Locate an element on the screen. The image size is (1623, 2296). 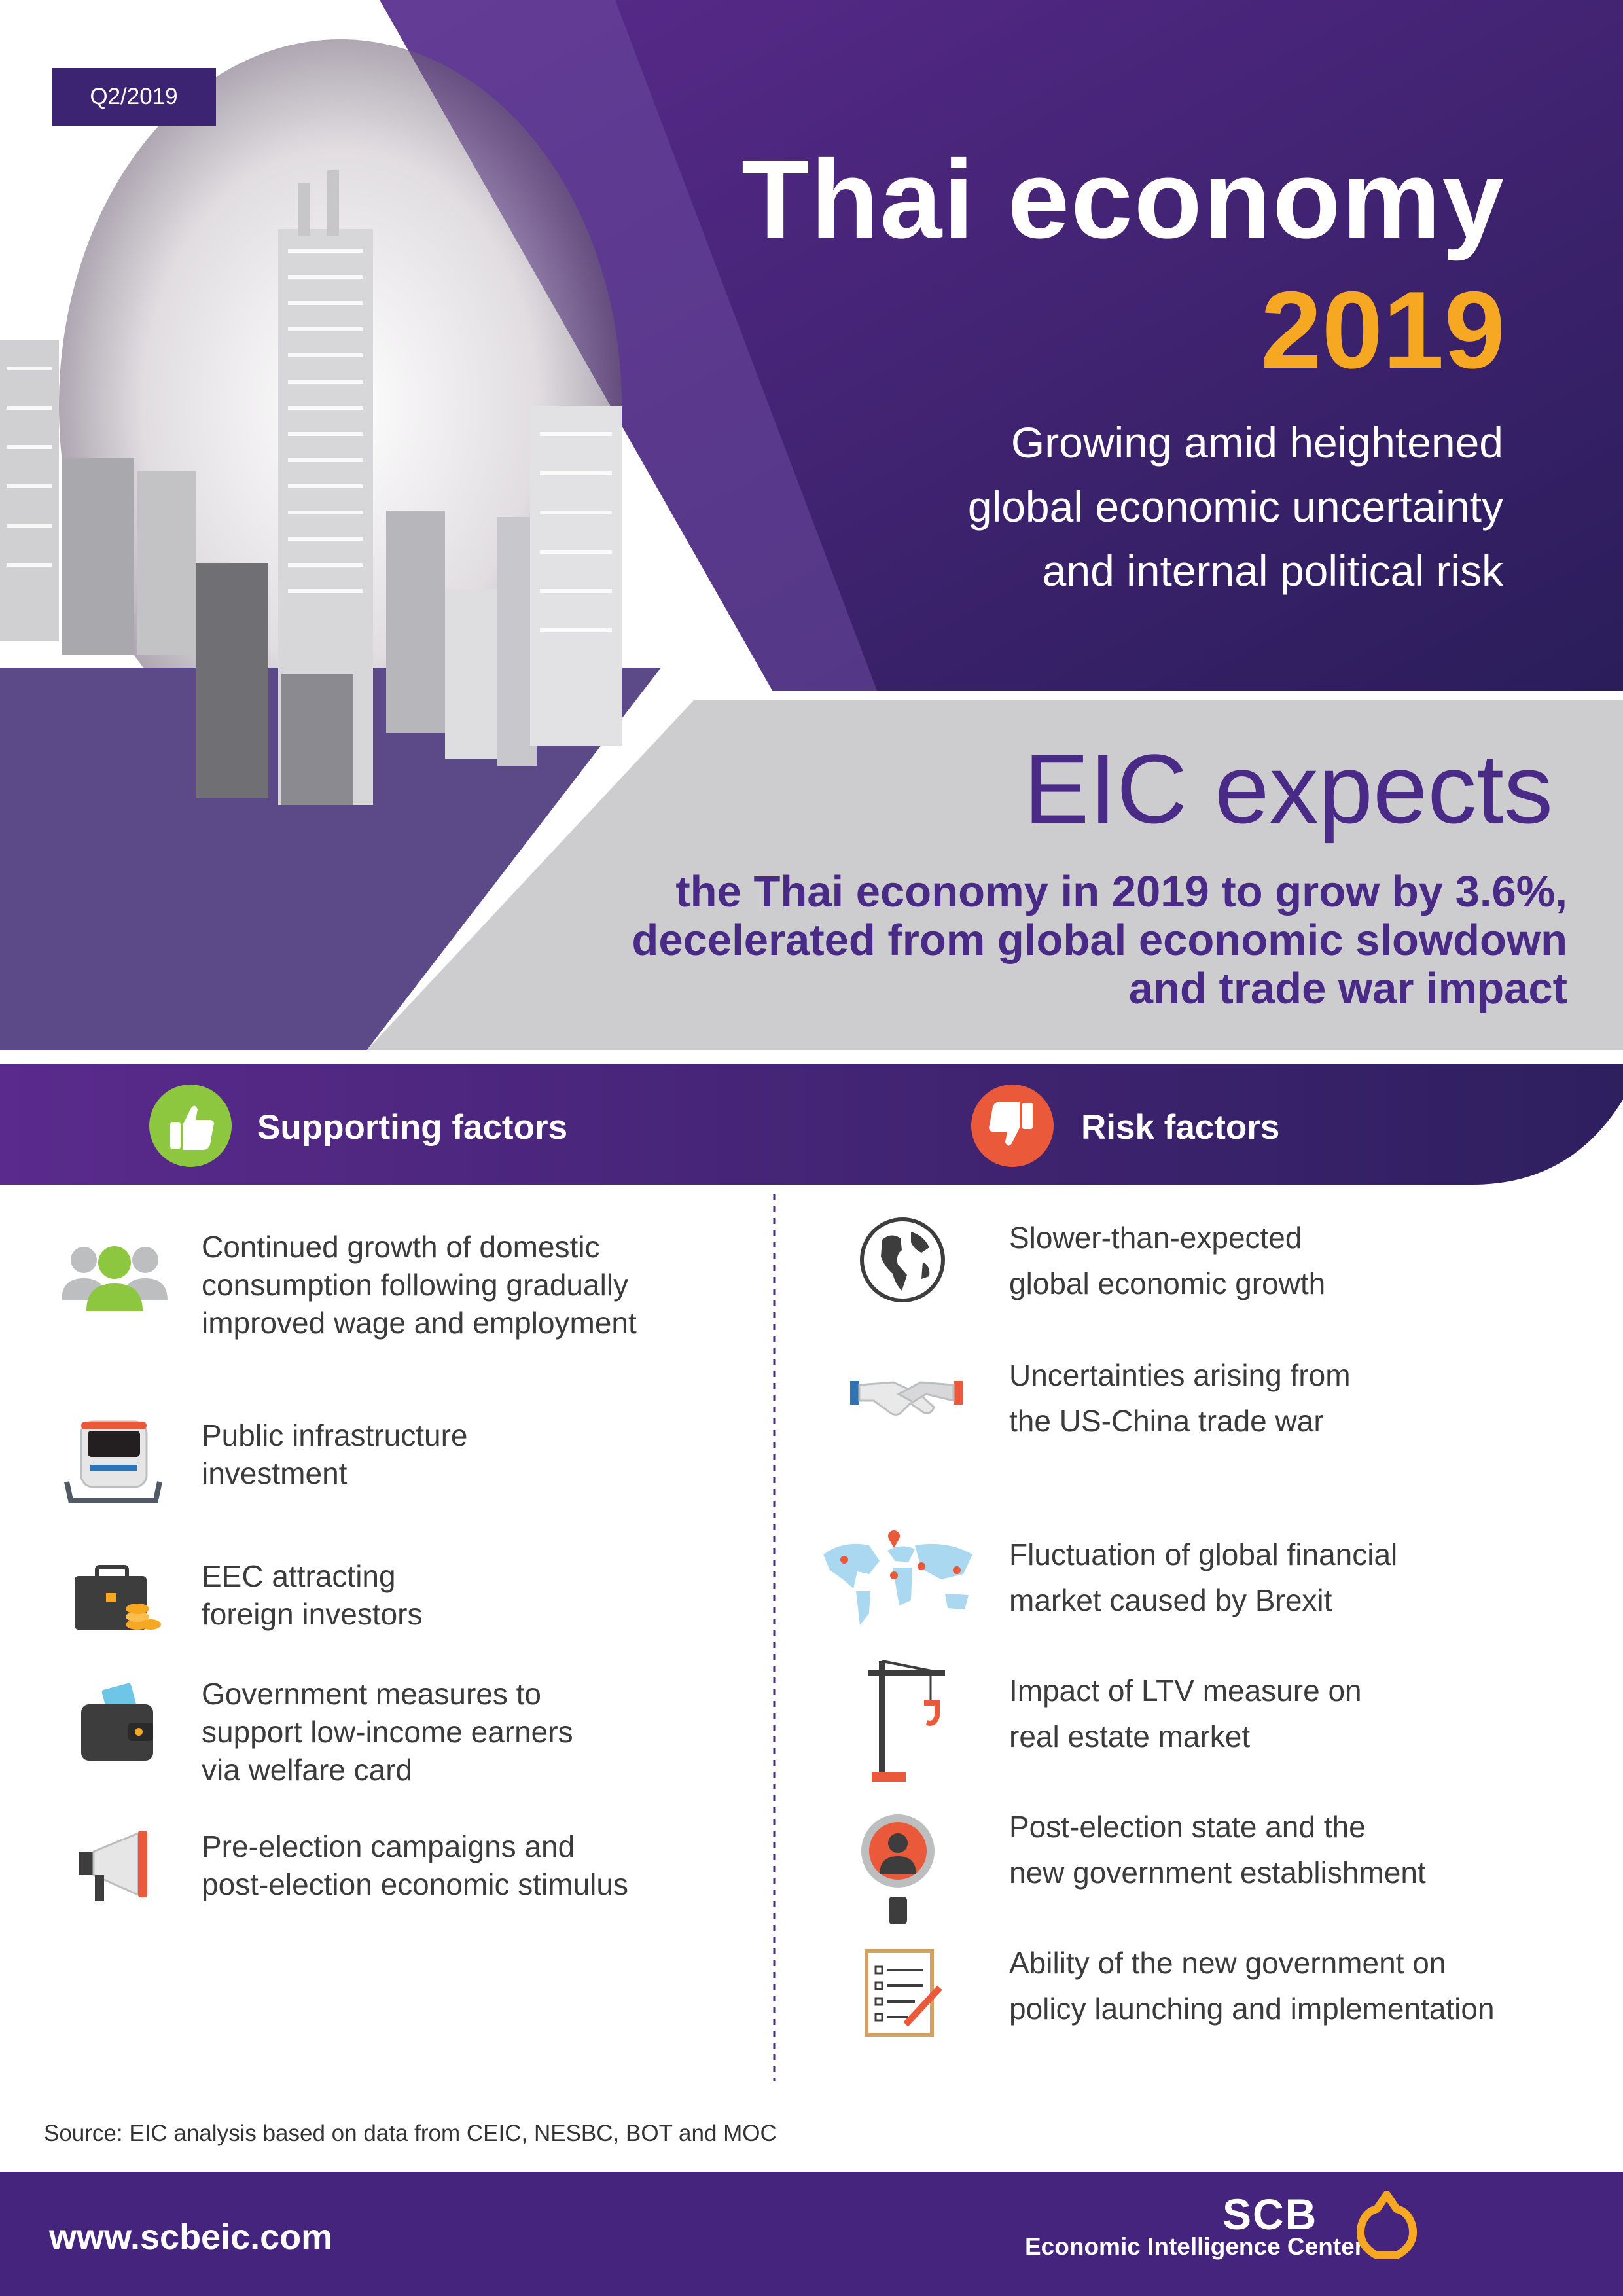
brand-name: SCB is located at coordinates (1270, 2214).